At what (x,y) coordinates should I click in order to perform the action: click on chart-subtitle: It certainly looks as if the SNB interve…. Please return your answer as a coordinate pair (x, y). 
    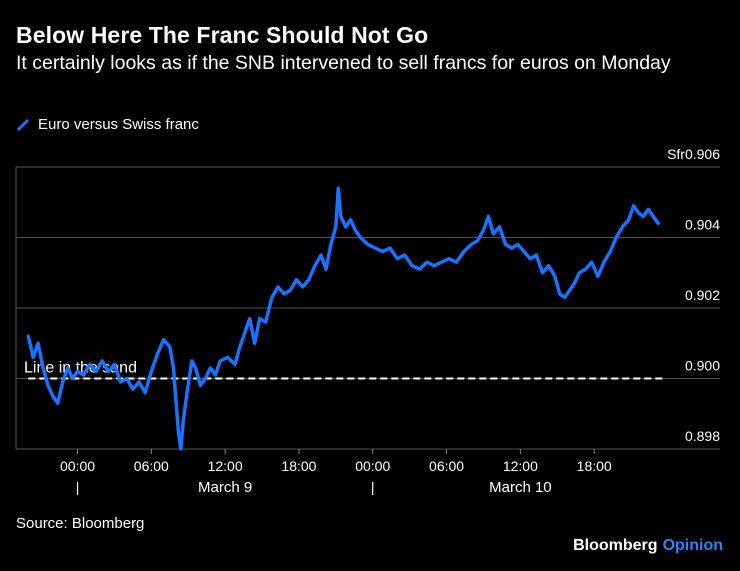
    Looking at the image, I should click on (343, 63).